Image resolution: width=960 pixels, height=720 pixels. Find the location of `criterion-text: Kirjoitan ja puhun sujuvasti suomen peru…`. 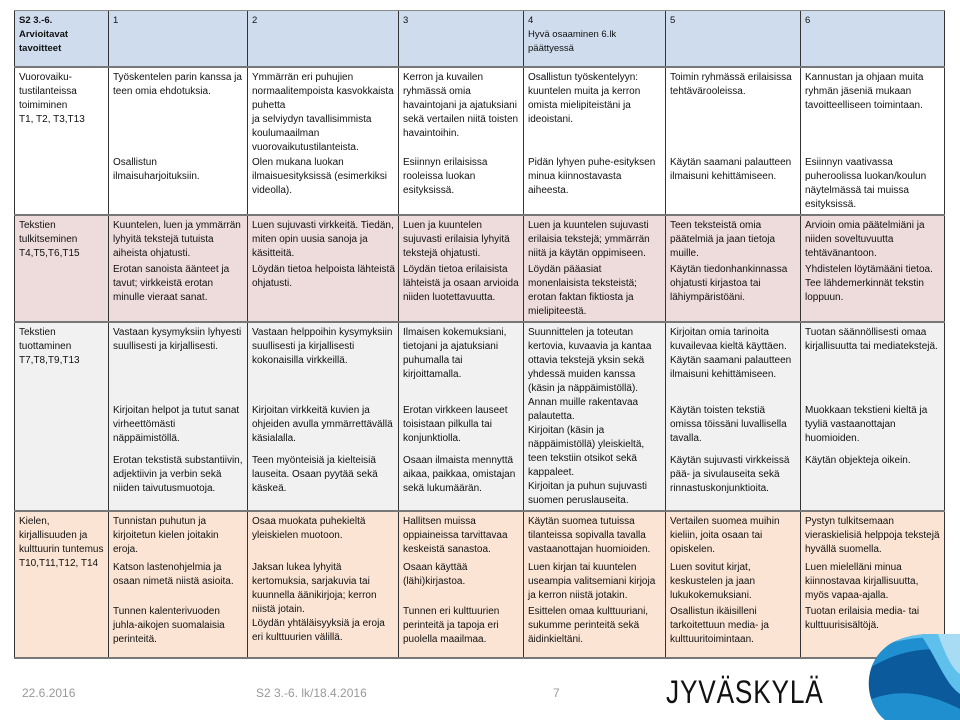

criterion-text: Kirjoitan ja puhun sujuvasti suomen peru… is located at coordinates (587, 493).